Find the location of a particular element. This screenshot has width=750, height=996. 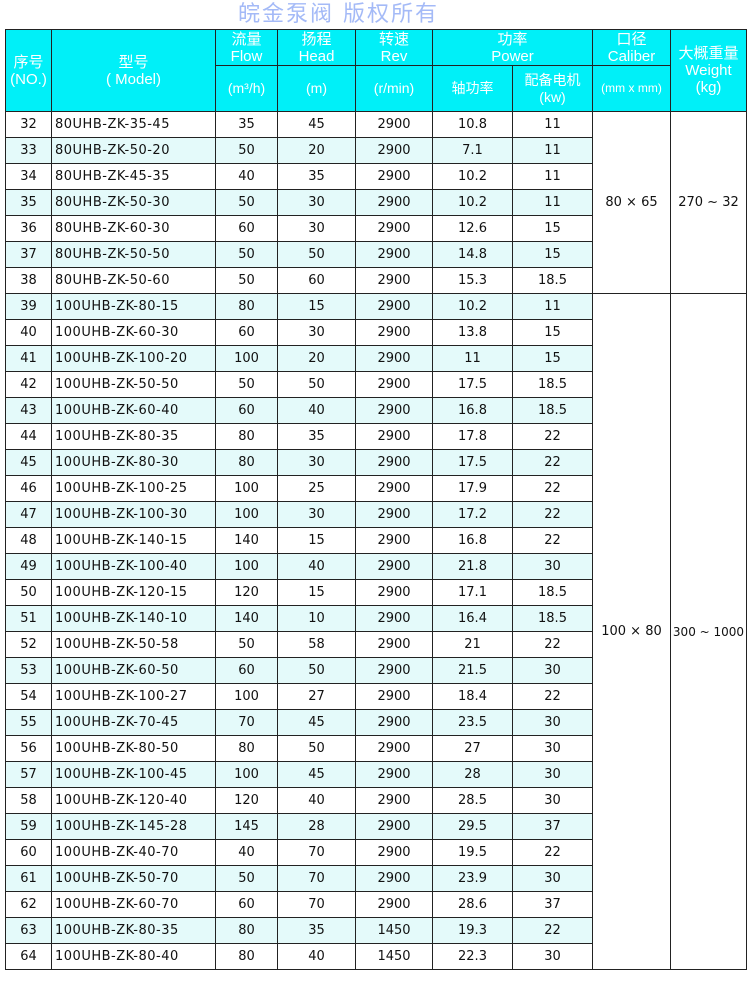

row-no: 51 is located at coordinates (28, 618).